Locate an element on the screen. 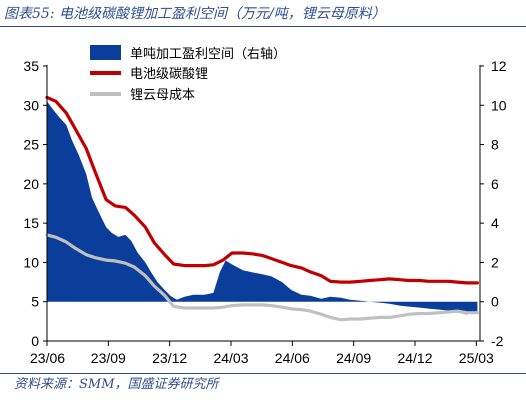  legend-label-price: 电池级碳酸锂 is located at coordinates (169, 74).